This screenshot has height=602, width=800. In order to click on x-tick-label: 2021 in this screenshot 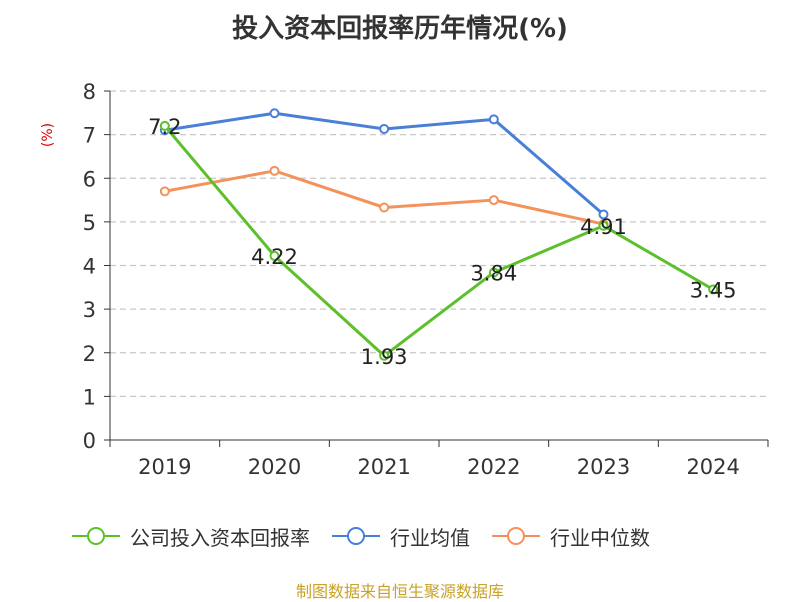, I will do `click(383, 467)`.